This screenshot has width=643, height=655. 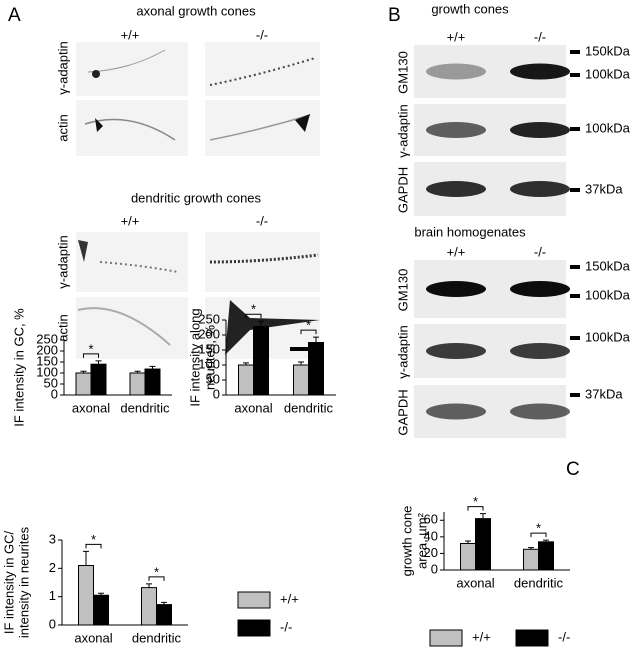 What do you see at coordinates (209, 357) in the screenshot?
I see `y-axis-label: neurites, %` at bounding box center [209, 357].